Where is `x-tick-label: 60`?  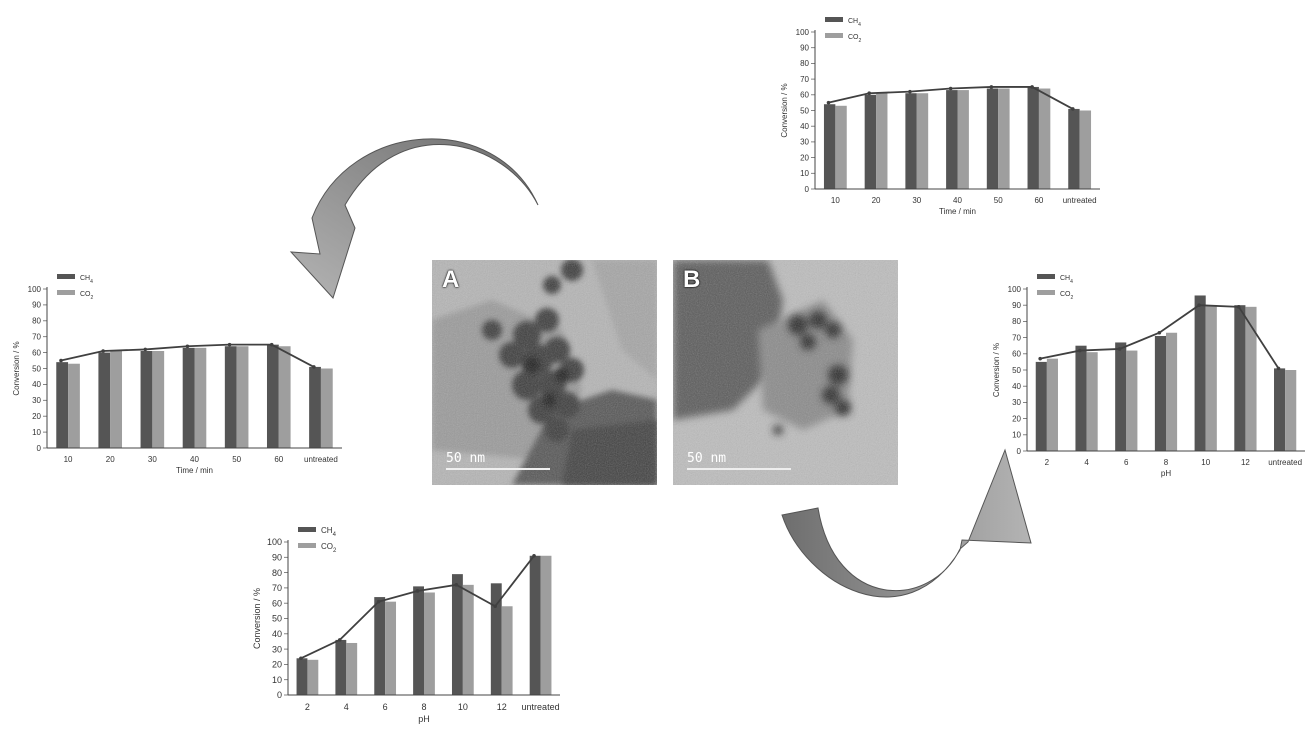
x-tick-label: 60 is located at coordinates (278, 459).